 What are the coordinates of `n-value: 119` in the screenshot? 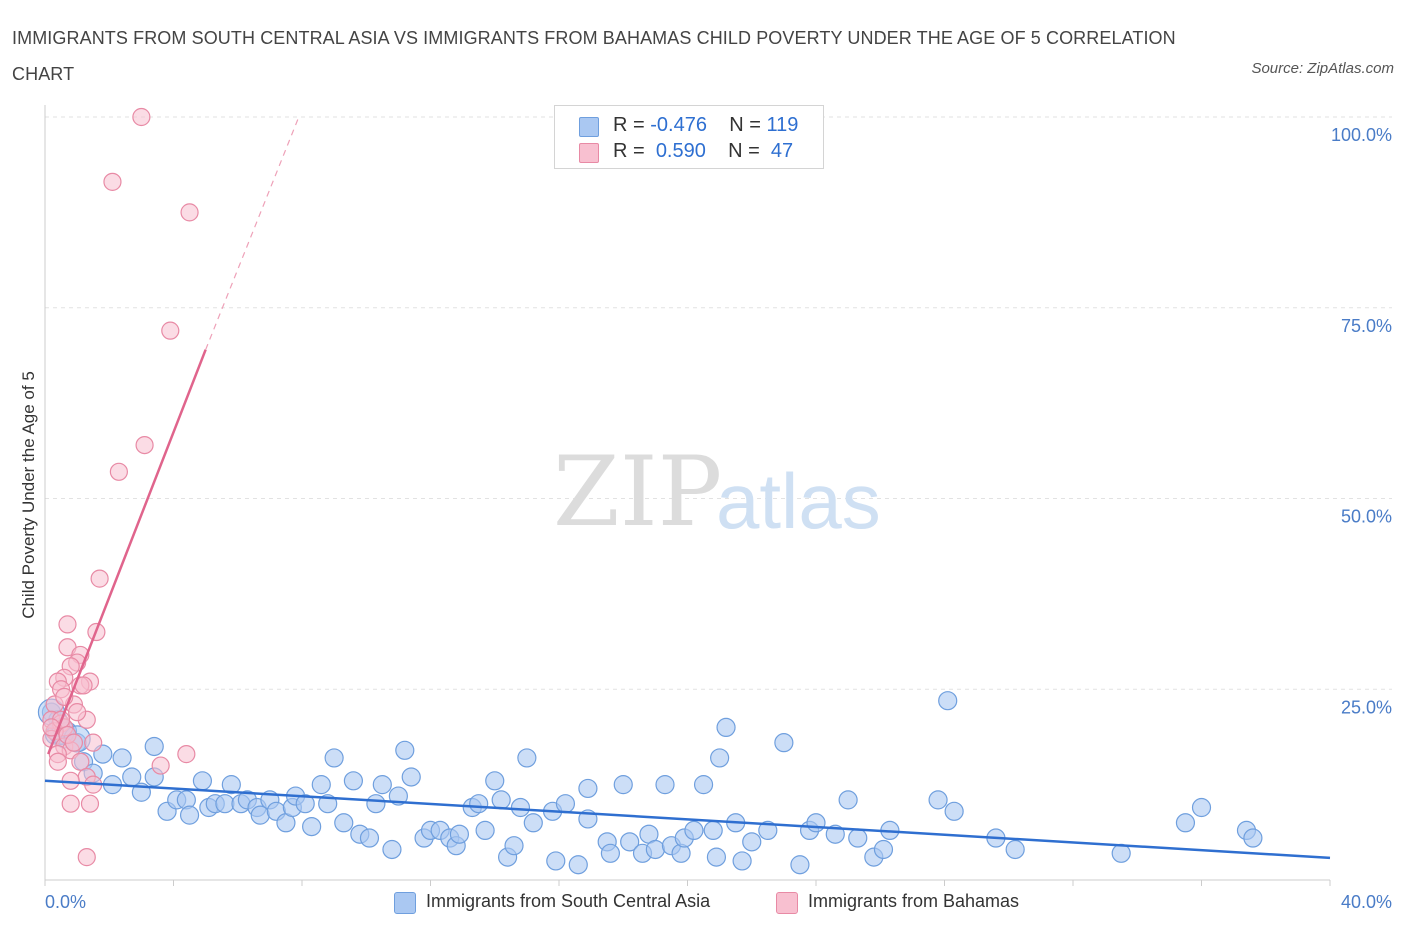 It's located at (782, 125).